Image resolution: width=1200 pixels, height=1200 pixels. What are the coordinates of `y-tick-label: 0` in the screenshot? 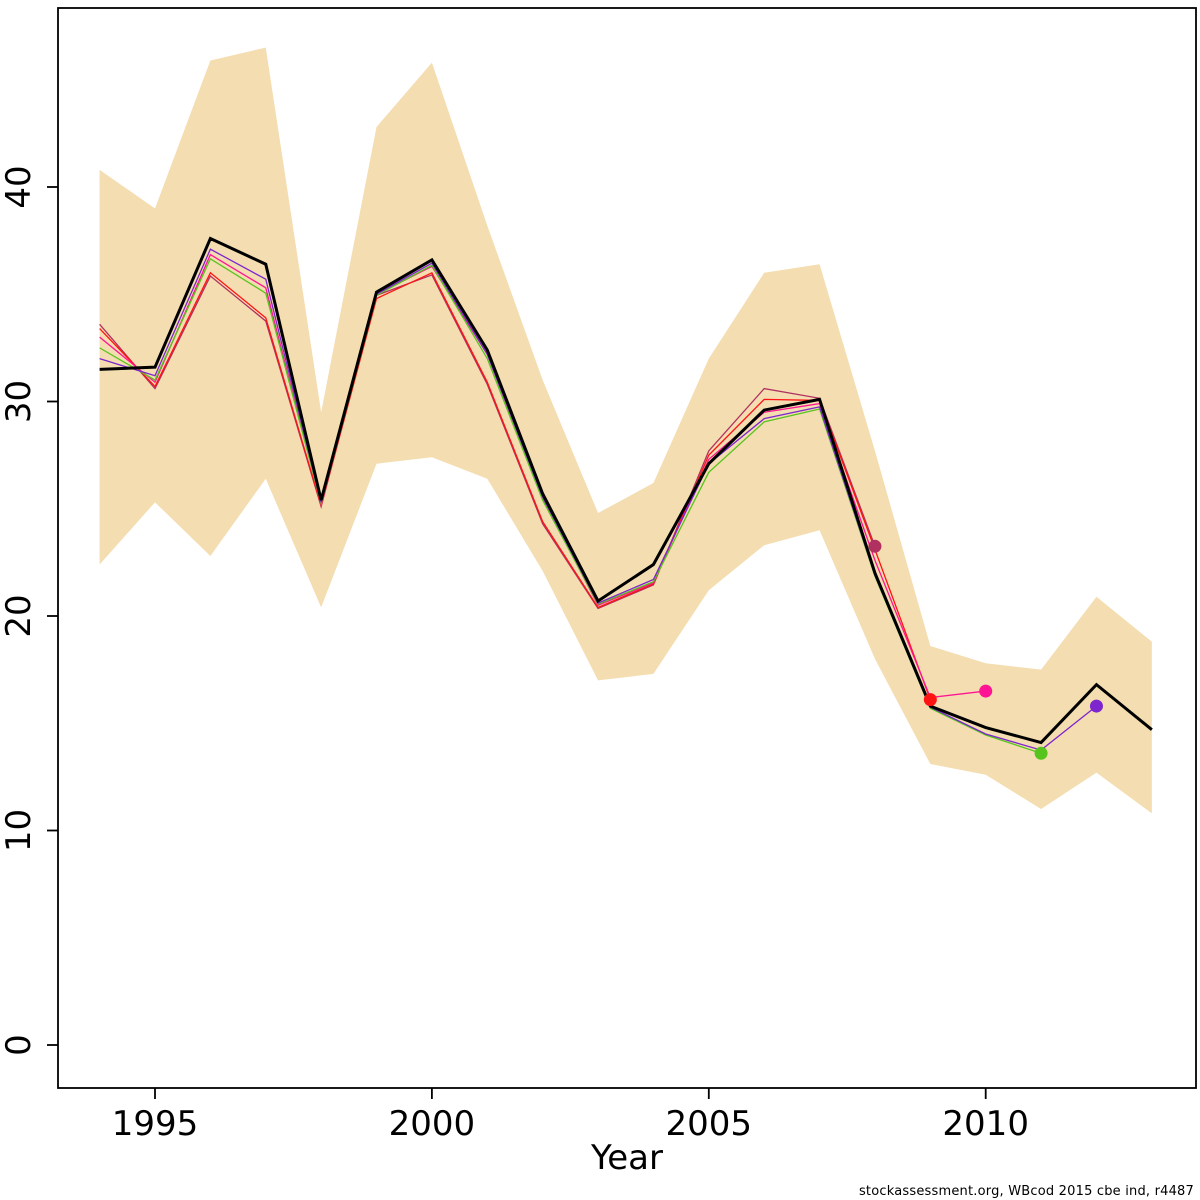 It's located at (19, 1045).